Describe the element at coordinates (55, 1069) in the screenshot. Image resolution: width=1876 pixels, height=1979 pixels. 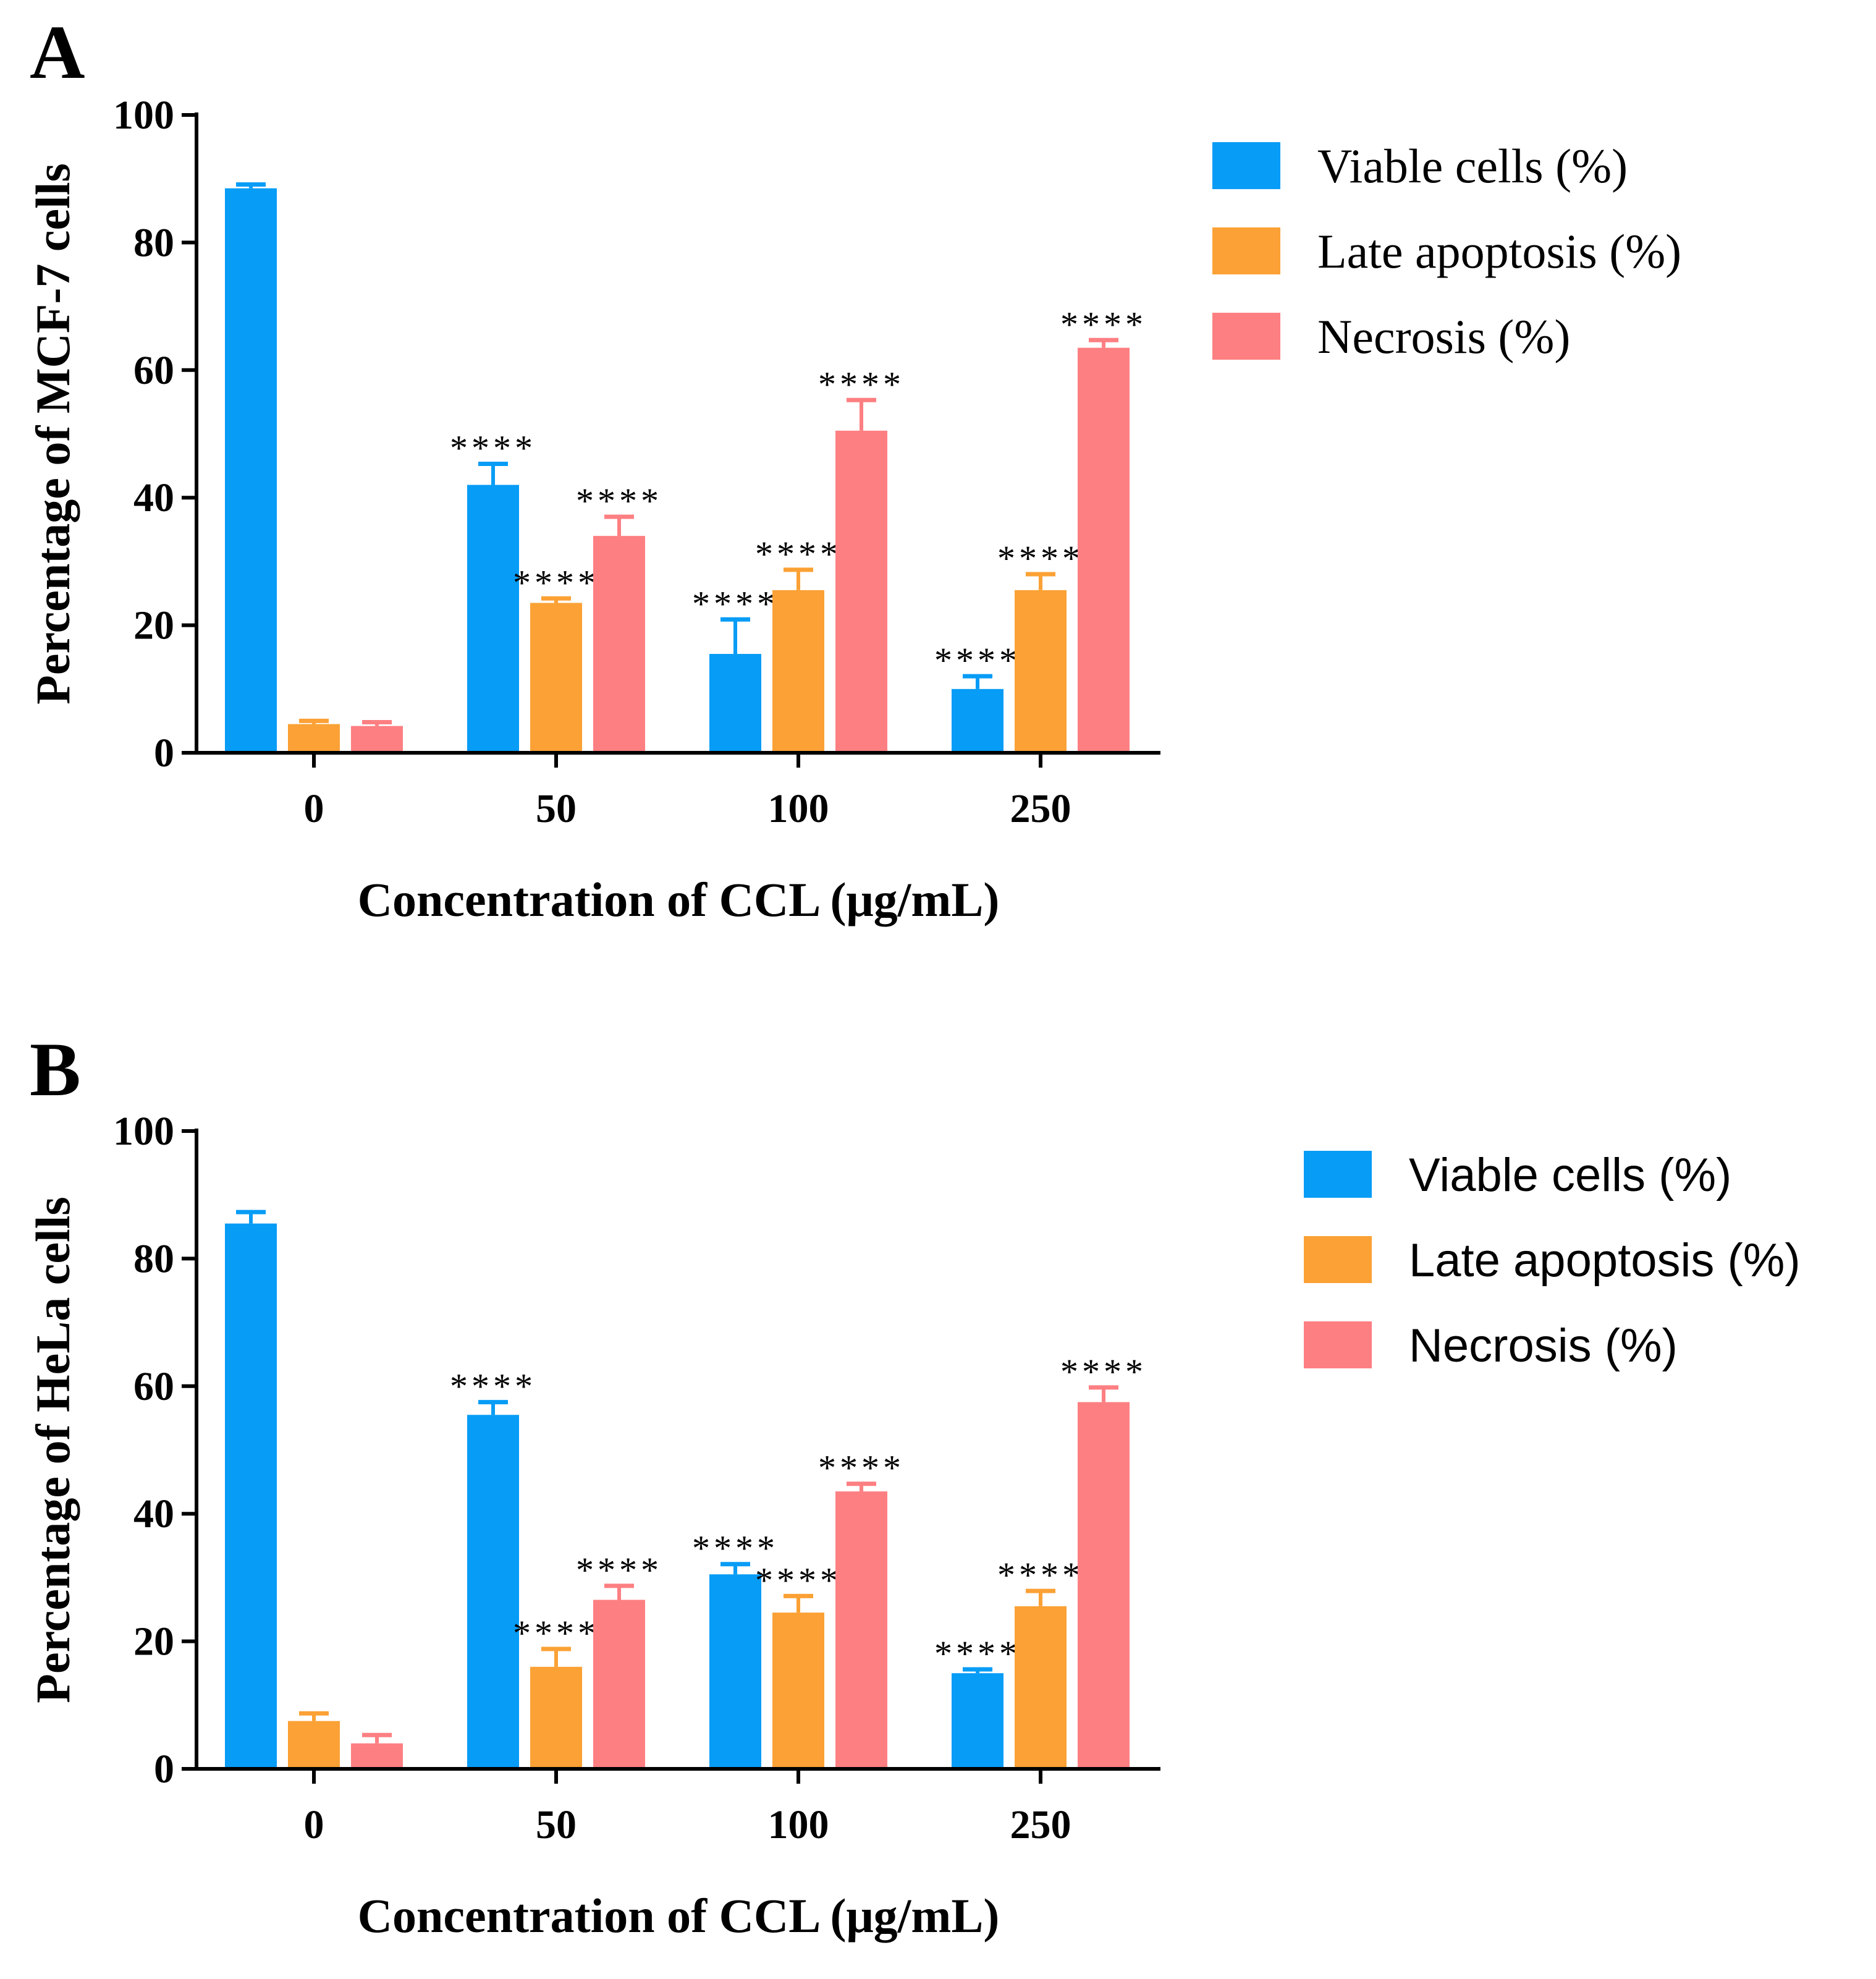
I see `panel-label-b: B` at that location.